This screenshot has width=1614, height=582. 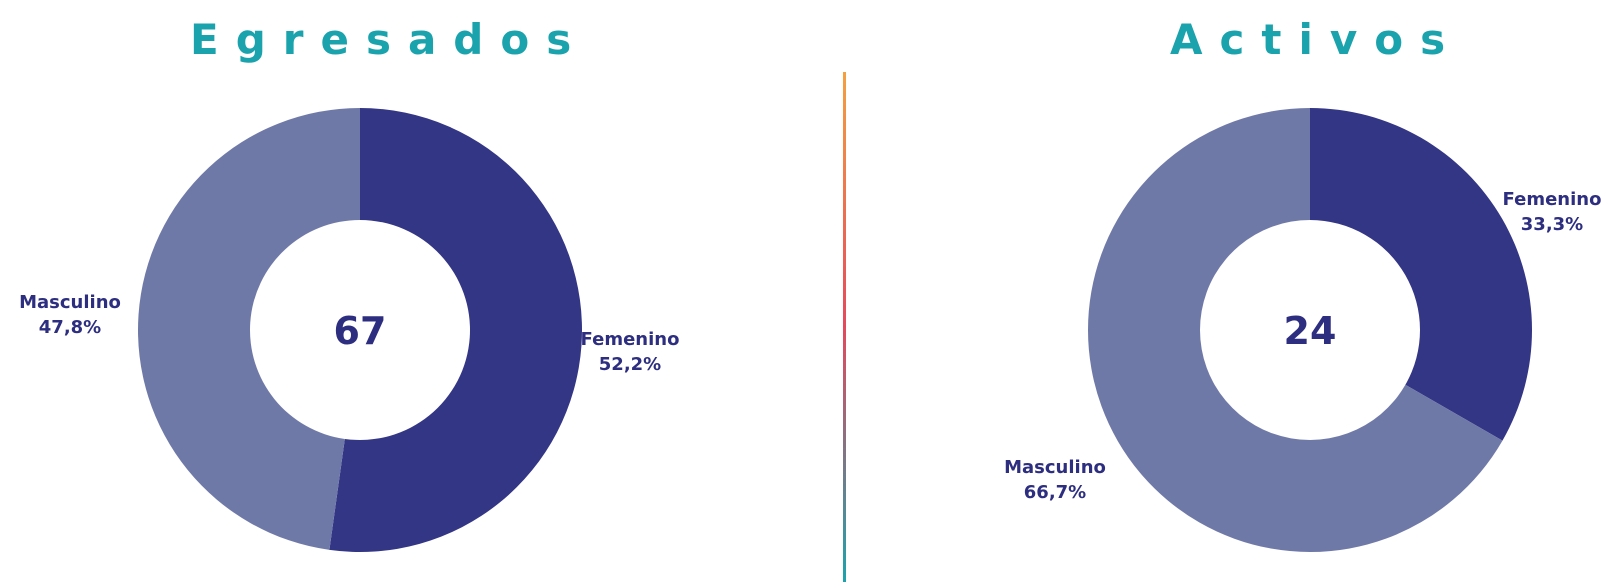 I want to click on slice-masculino, so click(x=248, y=329).